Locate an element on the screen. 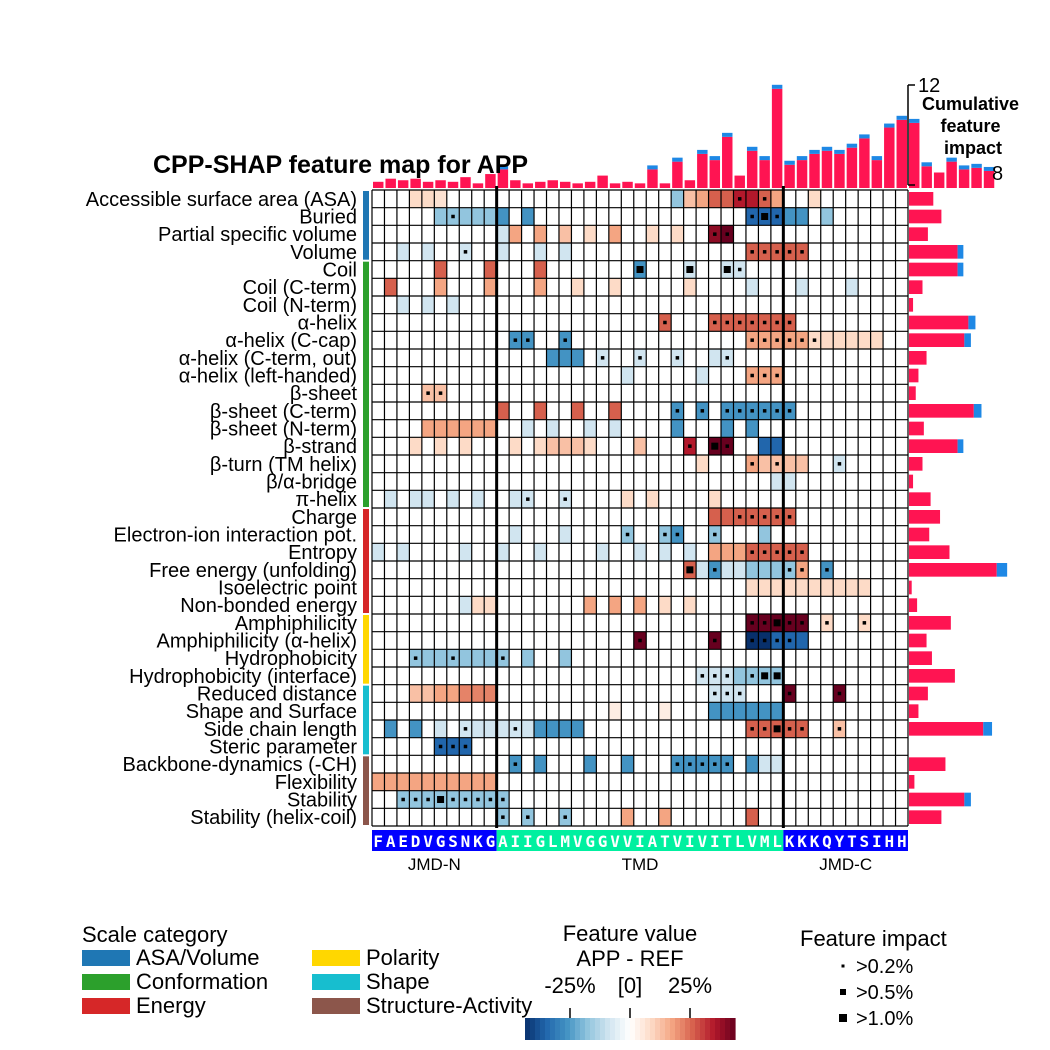 This screenshot has height=1050, width=1050. category-color-bars is located at coordinates (366, 508).